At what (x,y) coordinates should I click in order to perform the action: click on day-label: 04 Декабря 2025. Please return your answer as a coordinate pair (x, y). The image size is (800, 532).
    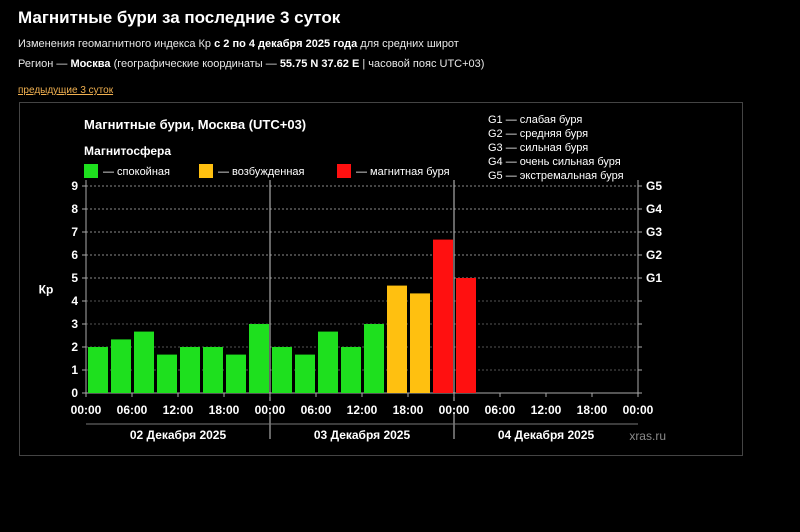
    Looking at the image, I should click on (546, 435).